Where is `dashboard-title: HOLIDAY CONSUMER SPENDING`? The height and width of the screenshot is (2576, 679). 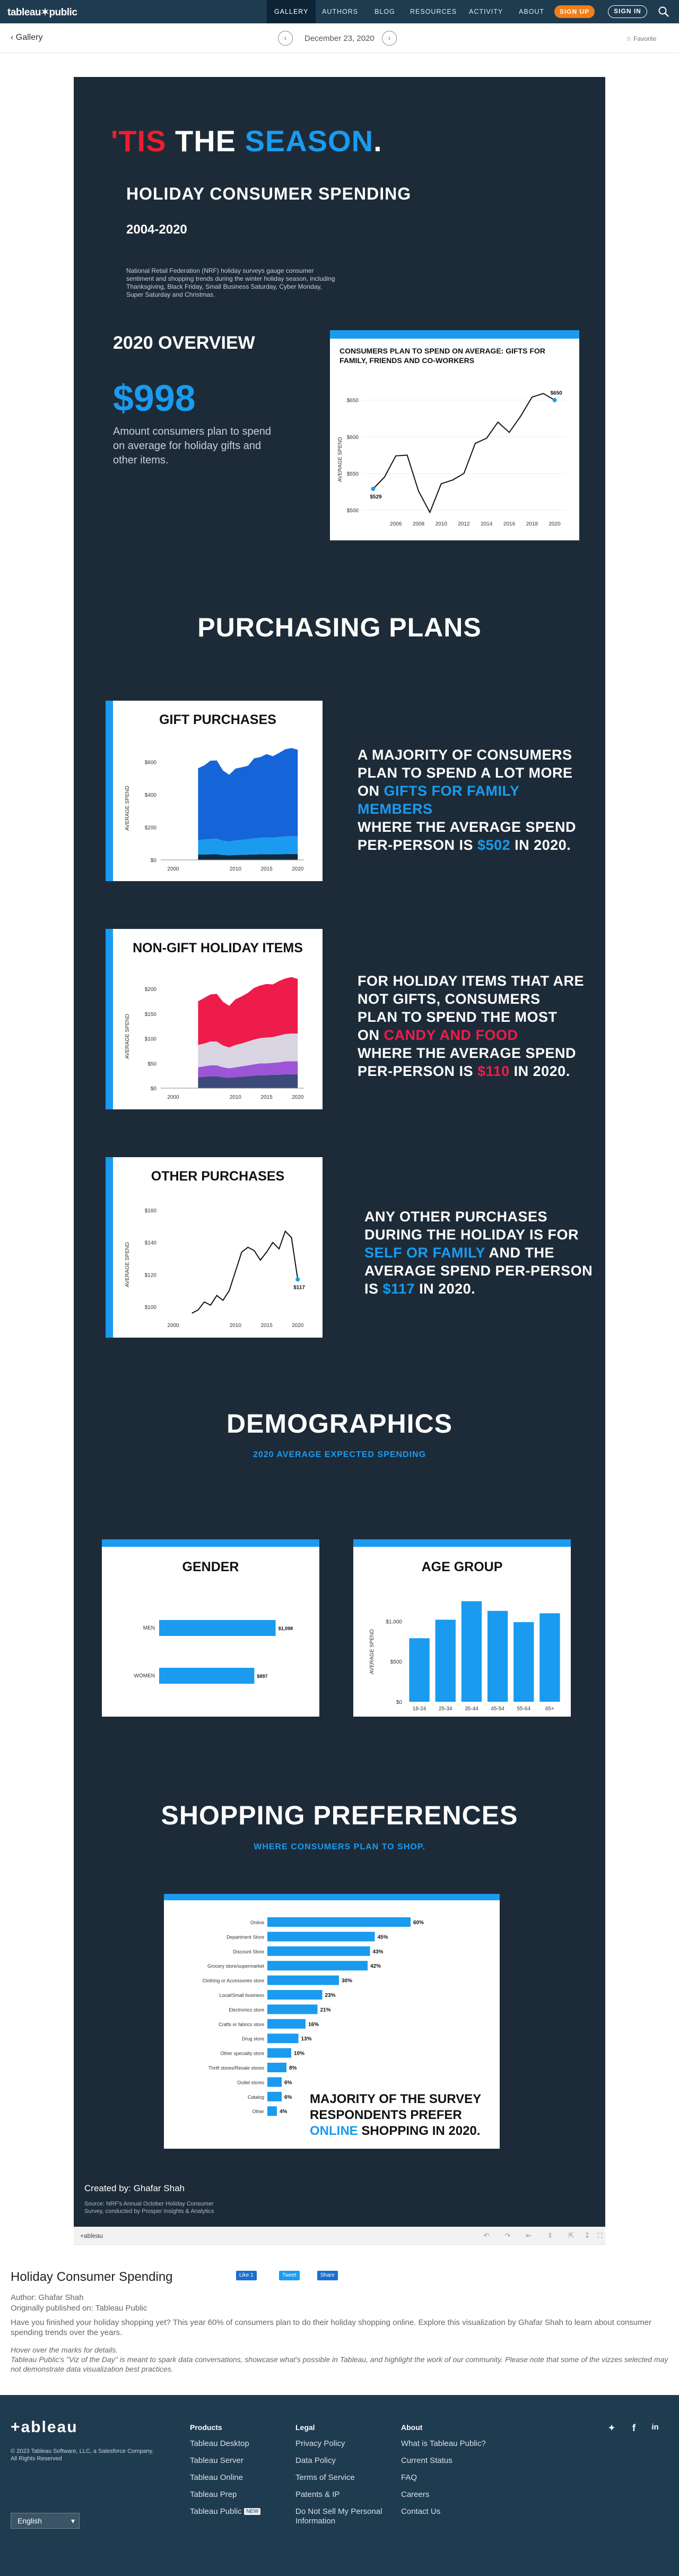 dashboard-title: HOLIDAY CONSUMER SPENDING is located at coordinates (269, 193).